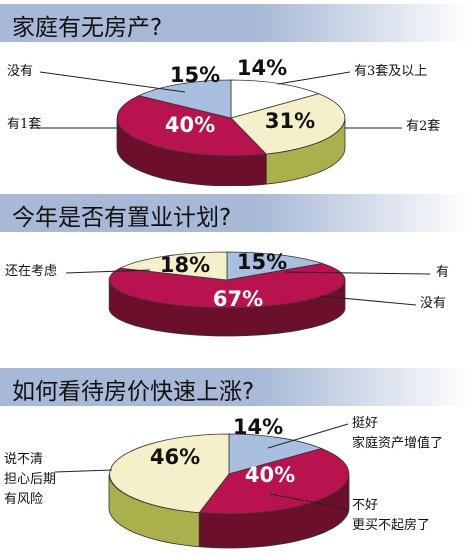 Image resolution: width=471 pixels, height=555 pixels. What do you see at coordinates (87, 28) in the screenshot?
I see `chart-title: 家庭有无房产?` at bounding box center [87, 28].